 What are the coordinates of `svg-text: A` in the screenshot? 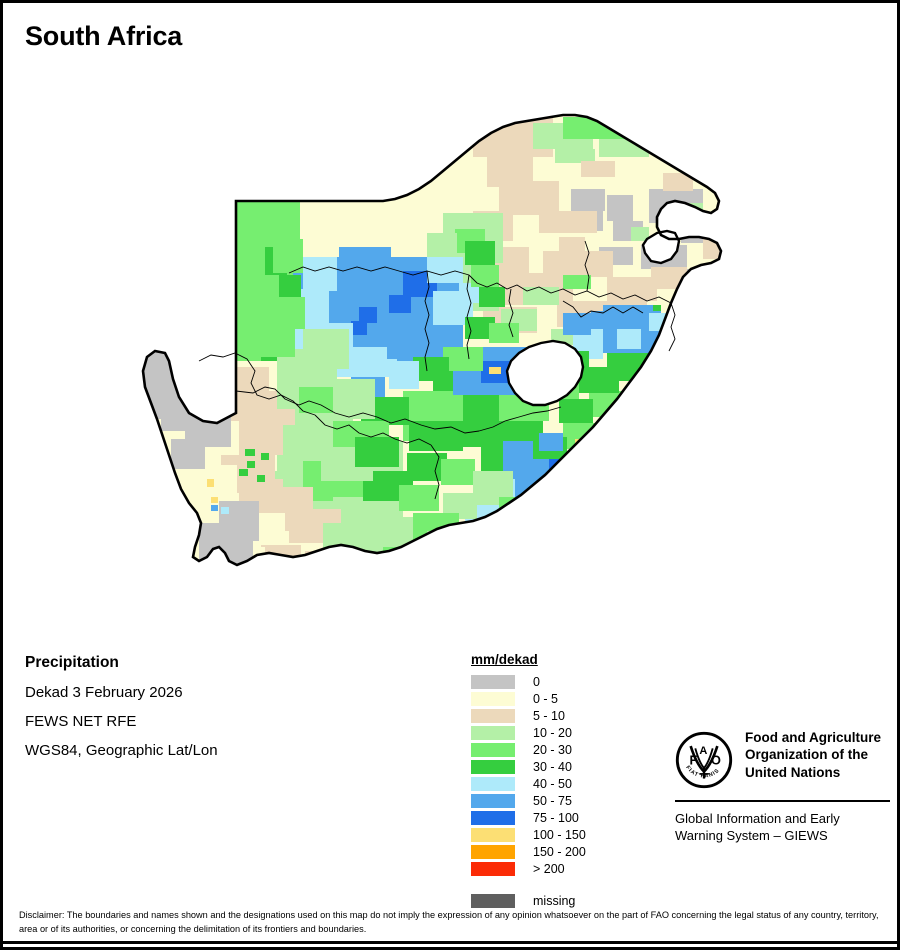 It's located at (703, 751).